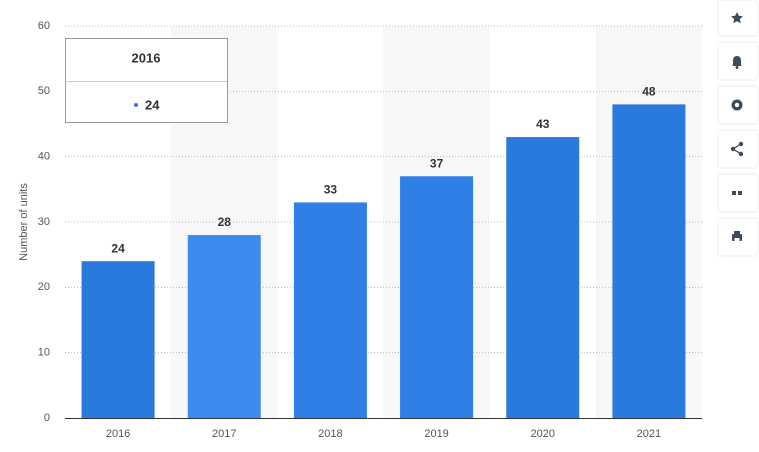 This screenshot has height=452, width=759. Describe the element at coordinates (44, 222) in the screenshot. I see `y-tick-label: 30` at that location.